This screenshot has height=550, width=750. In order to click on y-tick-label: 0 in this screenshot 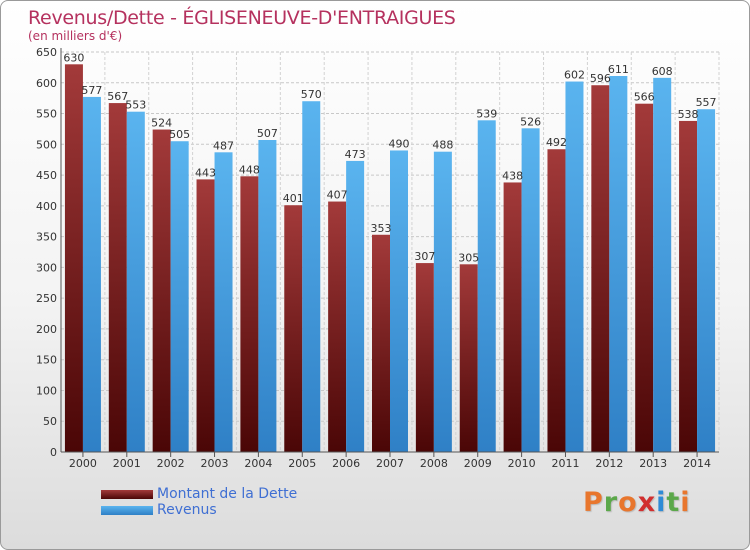, I will do `click(53, 452)`.